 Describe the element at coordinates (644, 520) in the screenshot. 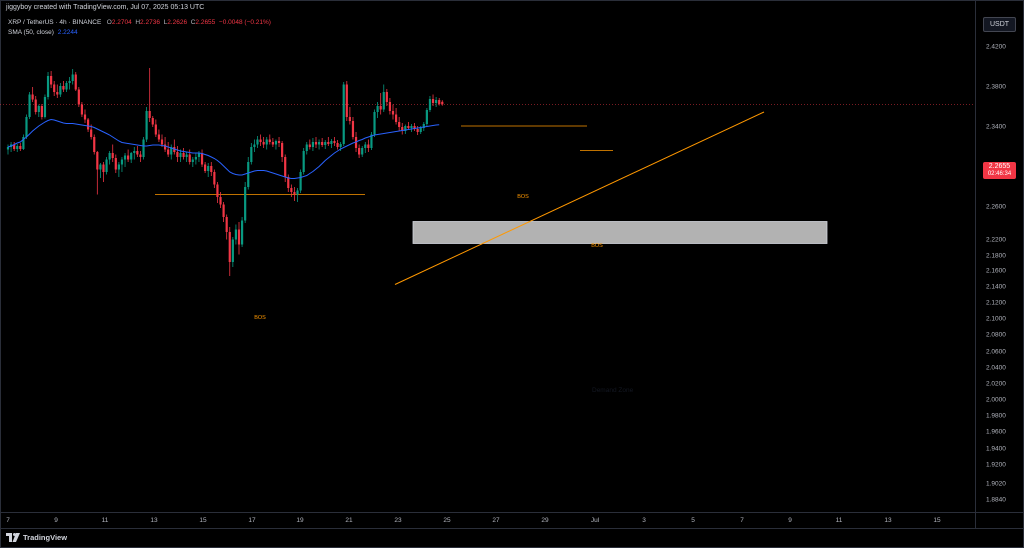

I see `time-tick: 3` at that location.